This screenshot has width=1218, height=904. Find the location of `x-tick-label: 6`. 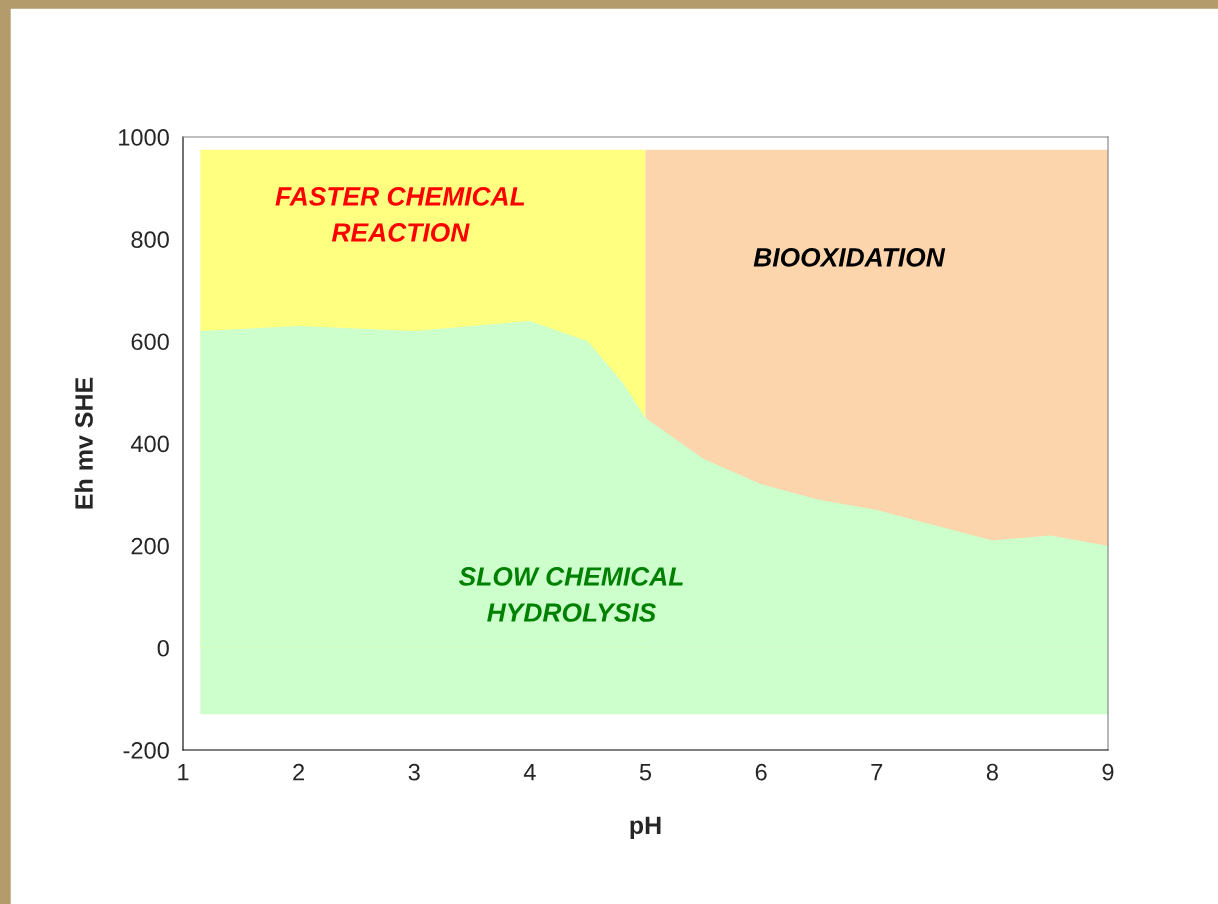

x-tick-label: 6 is located at coordinates (761, 772).